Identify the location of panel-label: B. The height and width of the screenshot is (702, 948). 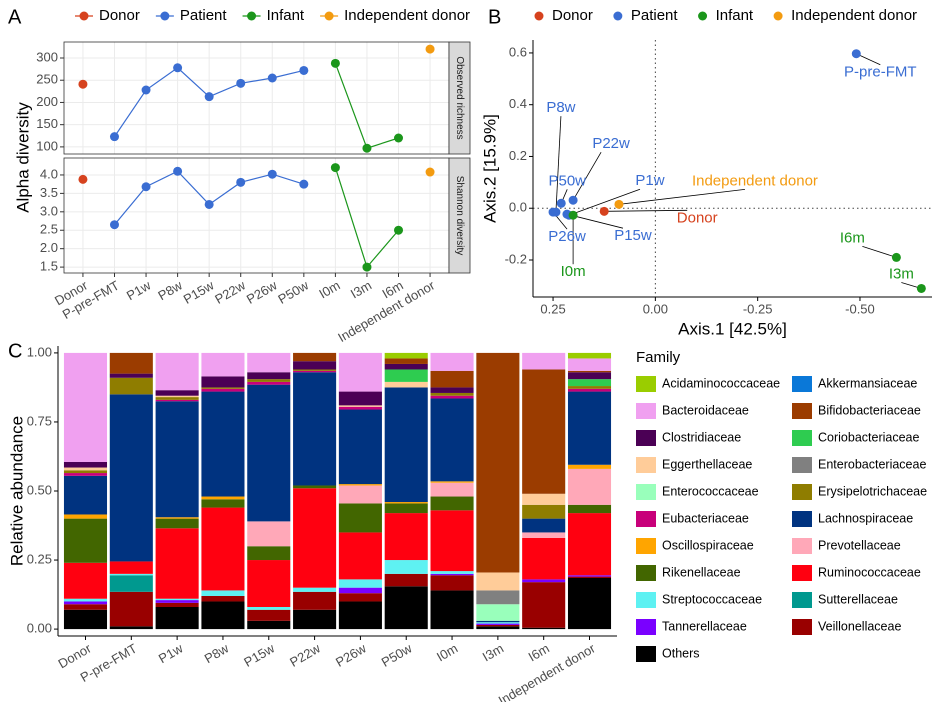
(494, 17).